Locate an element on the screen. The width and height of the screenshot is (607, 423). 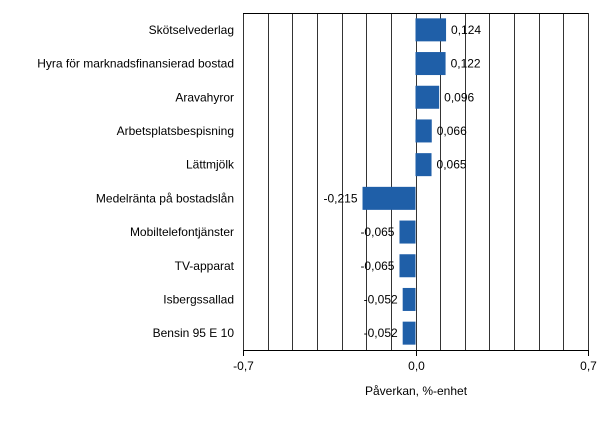
category-label: Mobiltelefontjänster is located at coordinates (182, 232).